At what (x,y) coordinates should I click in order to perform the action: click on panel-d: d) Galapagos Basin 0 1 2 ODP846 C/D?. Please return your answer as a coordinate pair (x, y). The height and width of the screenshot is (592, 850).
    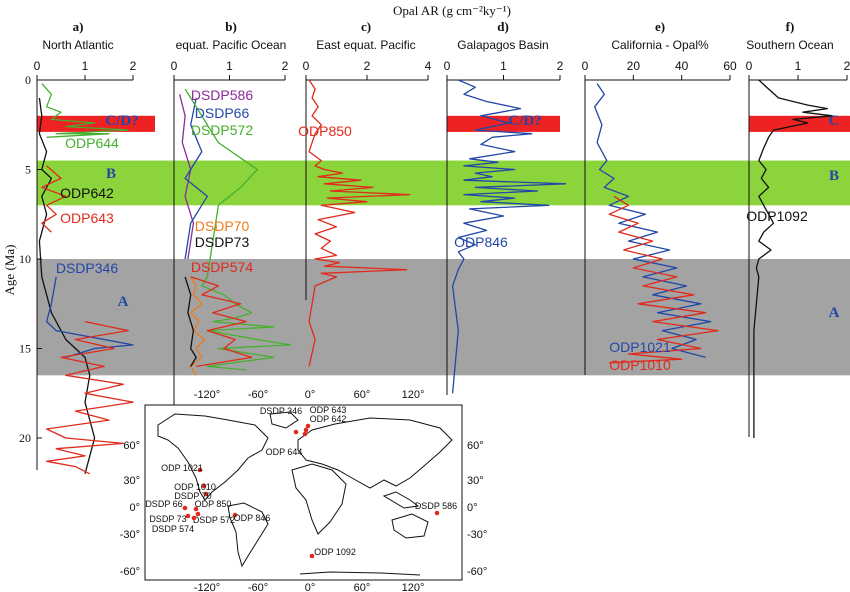
    Looking at the image, I should click on (505, 207).